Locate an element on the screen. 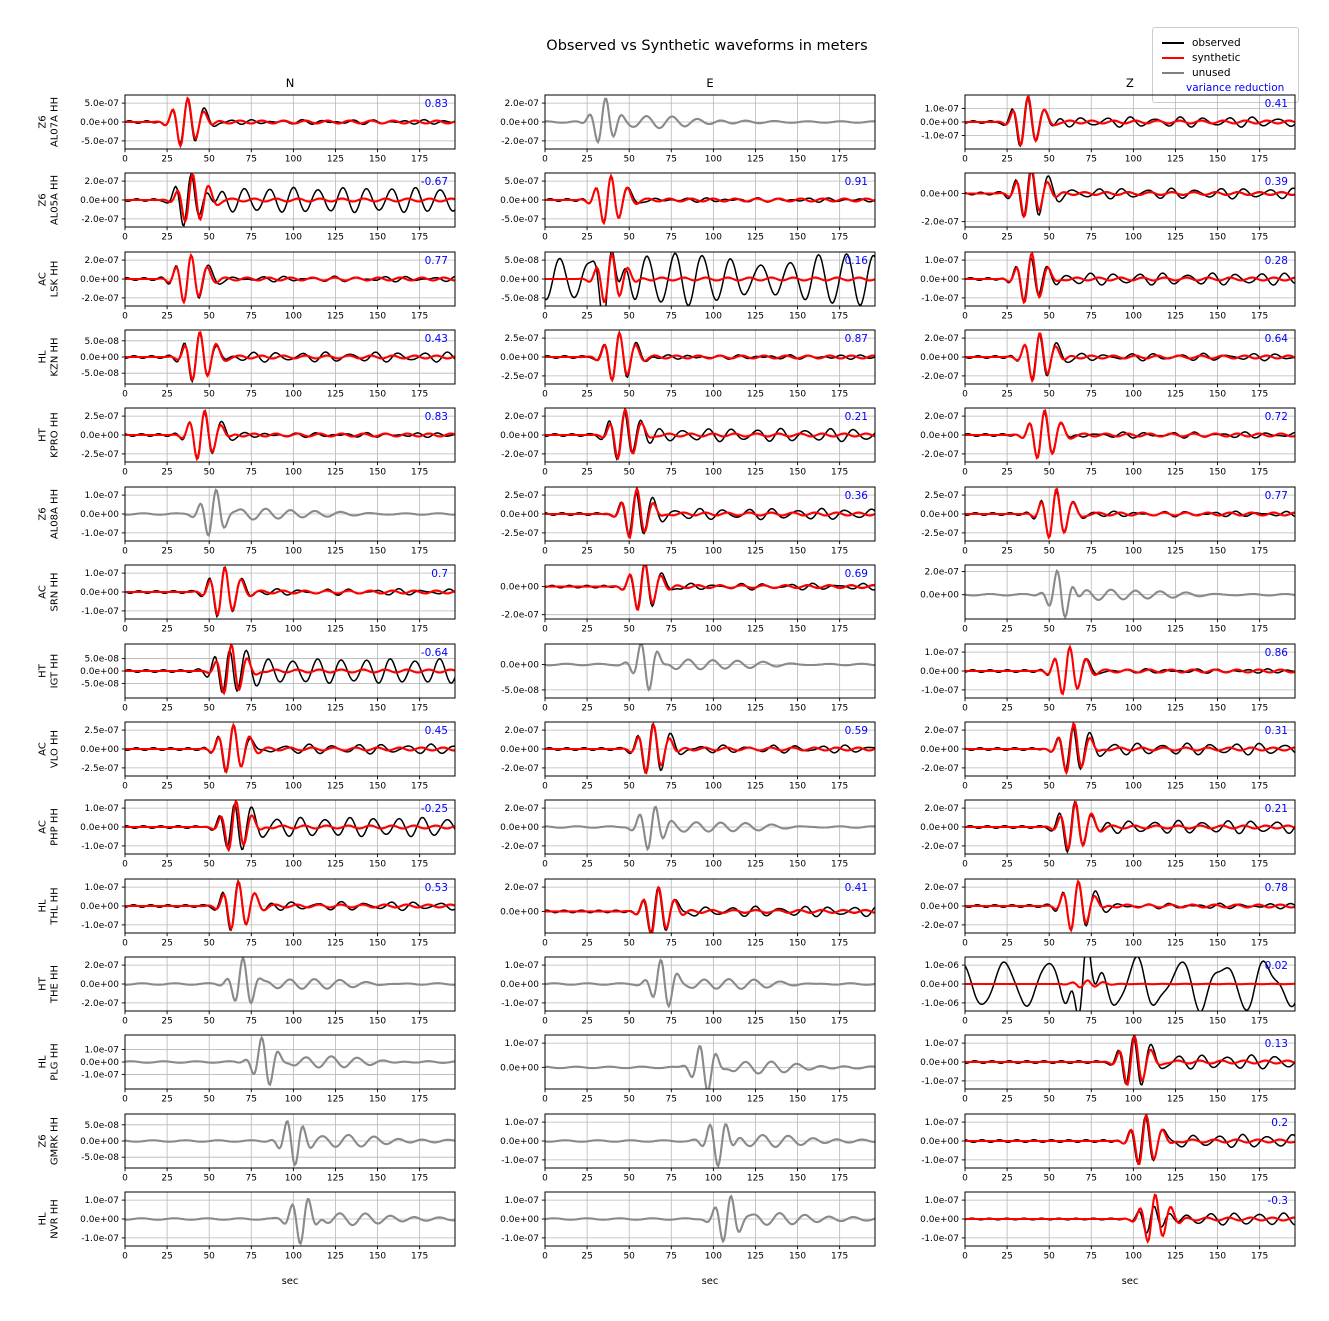 This screenshot has height=1321, width=1329. network-code: HL is located at coordinates (43, 1219).